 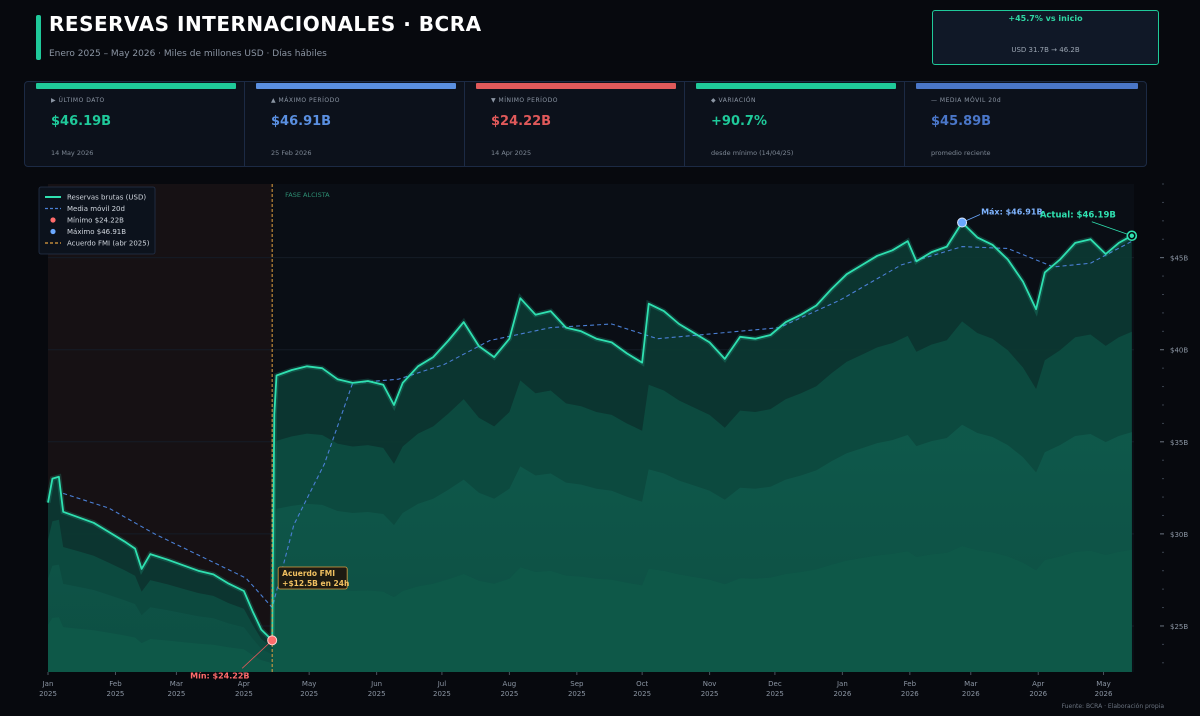 What do you see at coordinates (510, 684) in the screenshot?
I see `x-tick-label-month: Aug` at bounding box center [510, 684].